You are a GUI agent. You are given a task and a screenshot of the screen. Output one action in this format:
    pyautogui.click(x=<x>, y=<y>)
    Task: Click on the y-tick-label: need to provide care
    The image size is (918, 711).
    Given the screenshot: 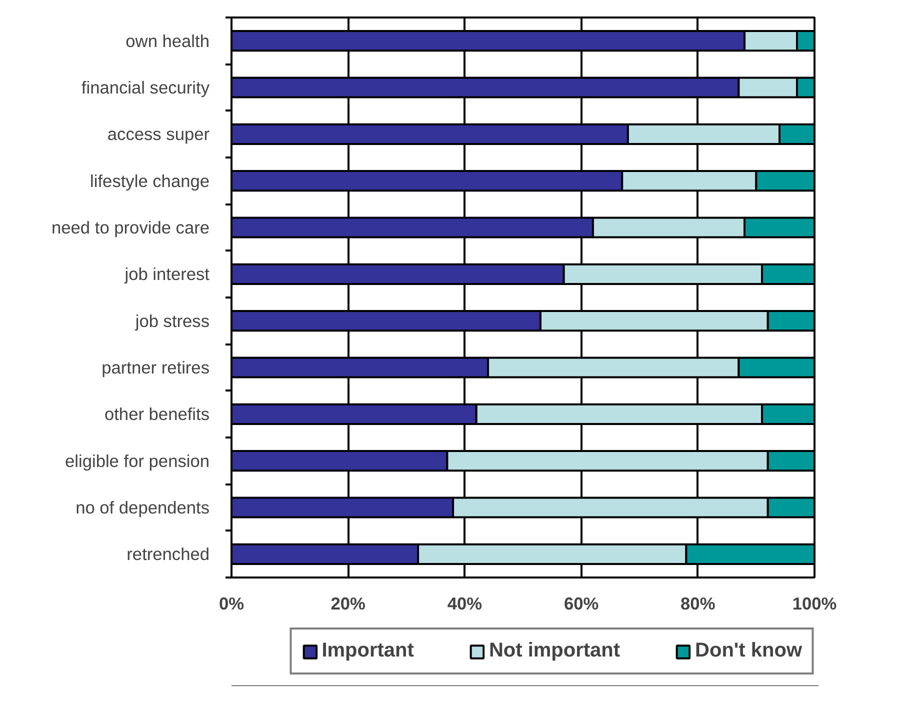 What is the action you would take?
    pyautogui.click(x=131, y=228)
    